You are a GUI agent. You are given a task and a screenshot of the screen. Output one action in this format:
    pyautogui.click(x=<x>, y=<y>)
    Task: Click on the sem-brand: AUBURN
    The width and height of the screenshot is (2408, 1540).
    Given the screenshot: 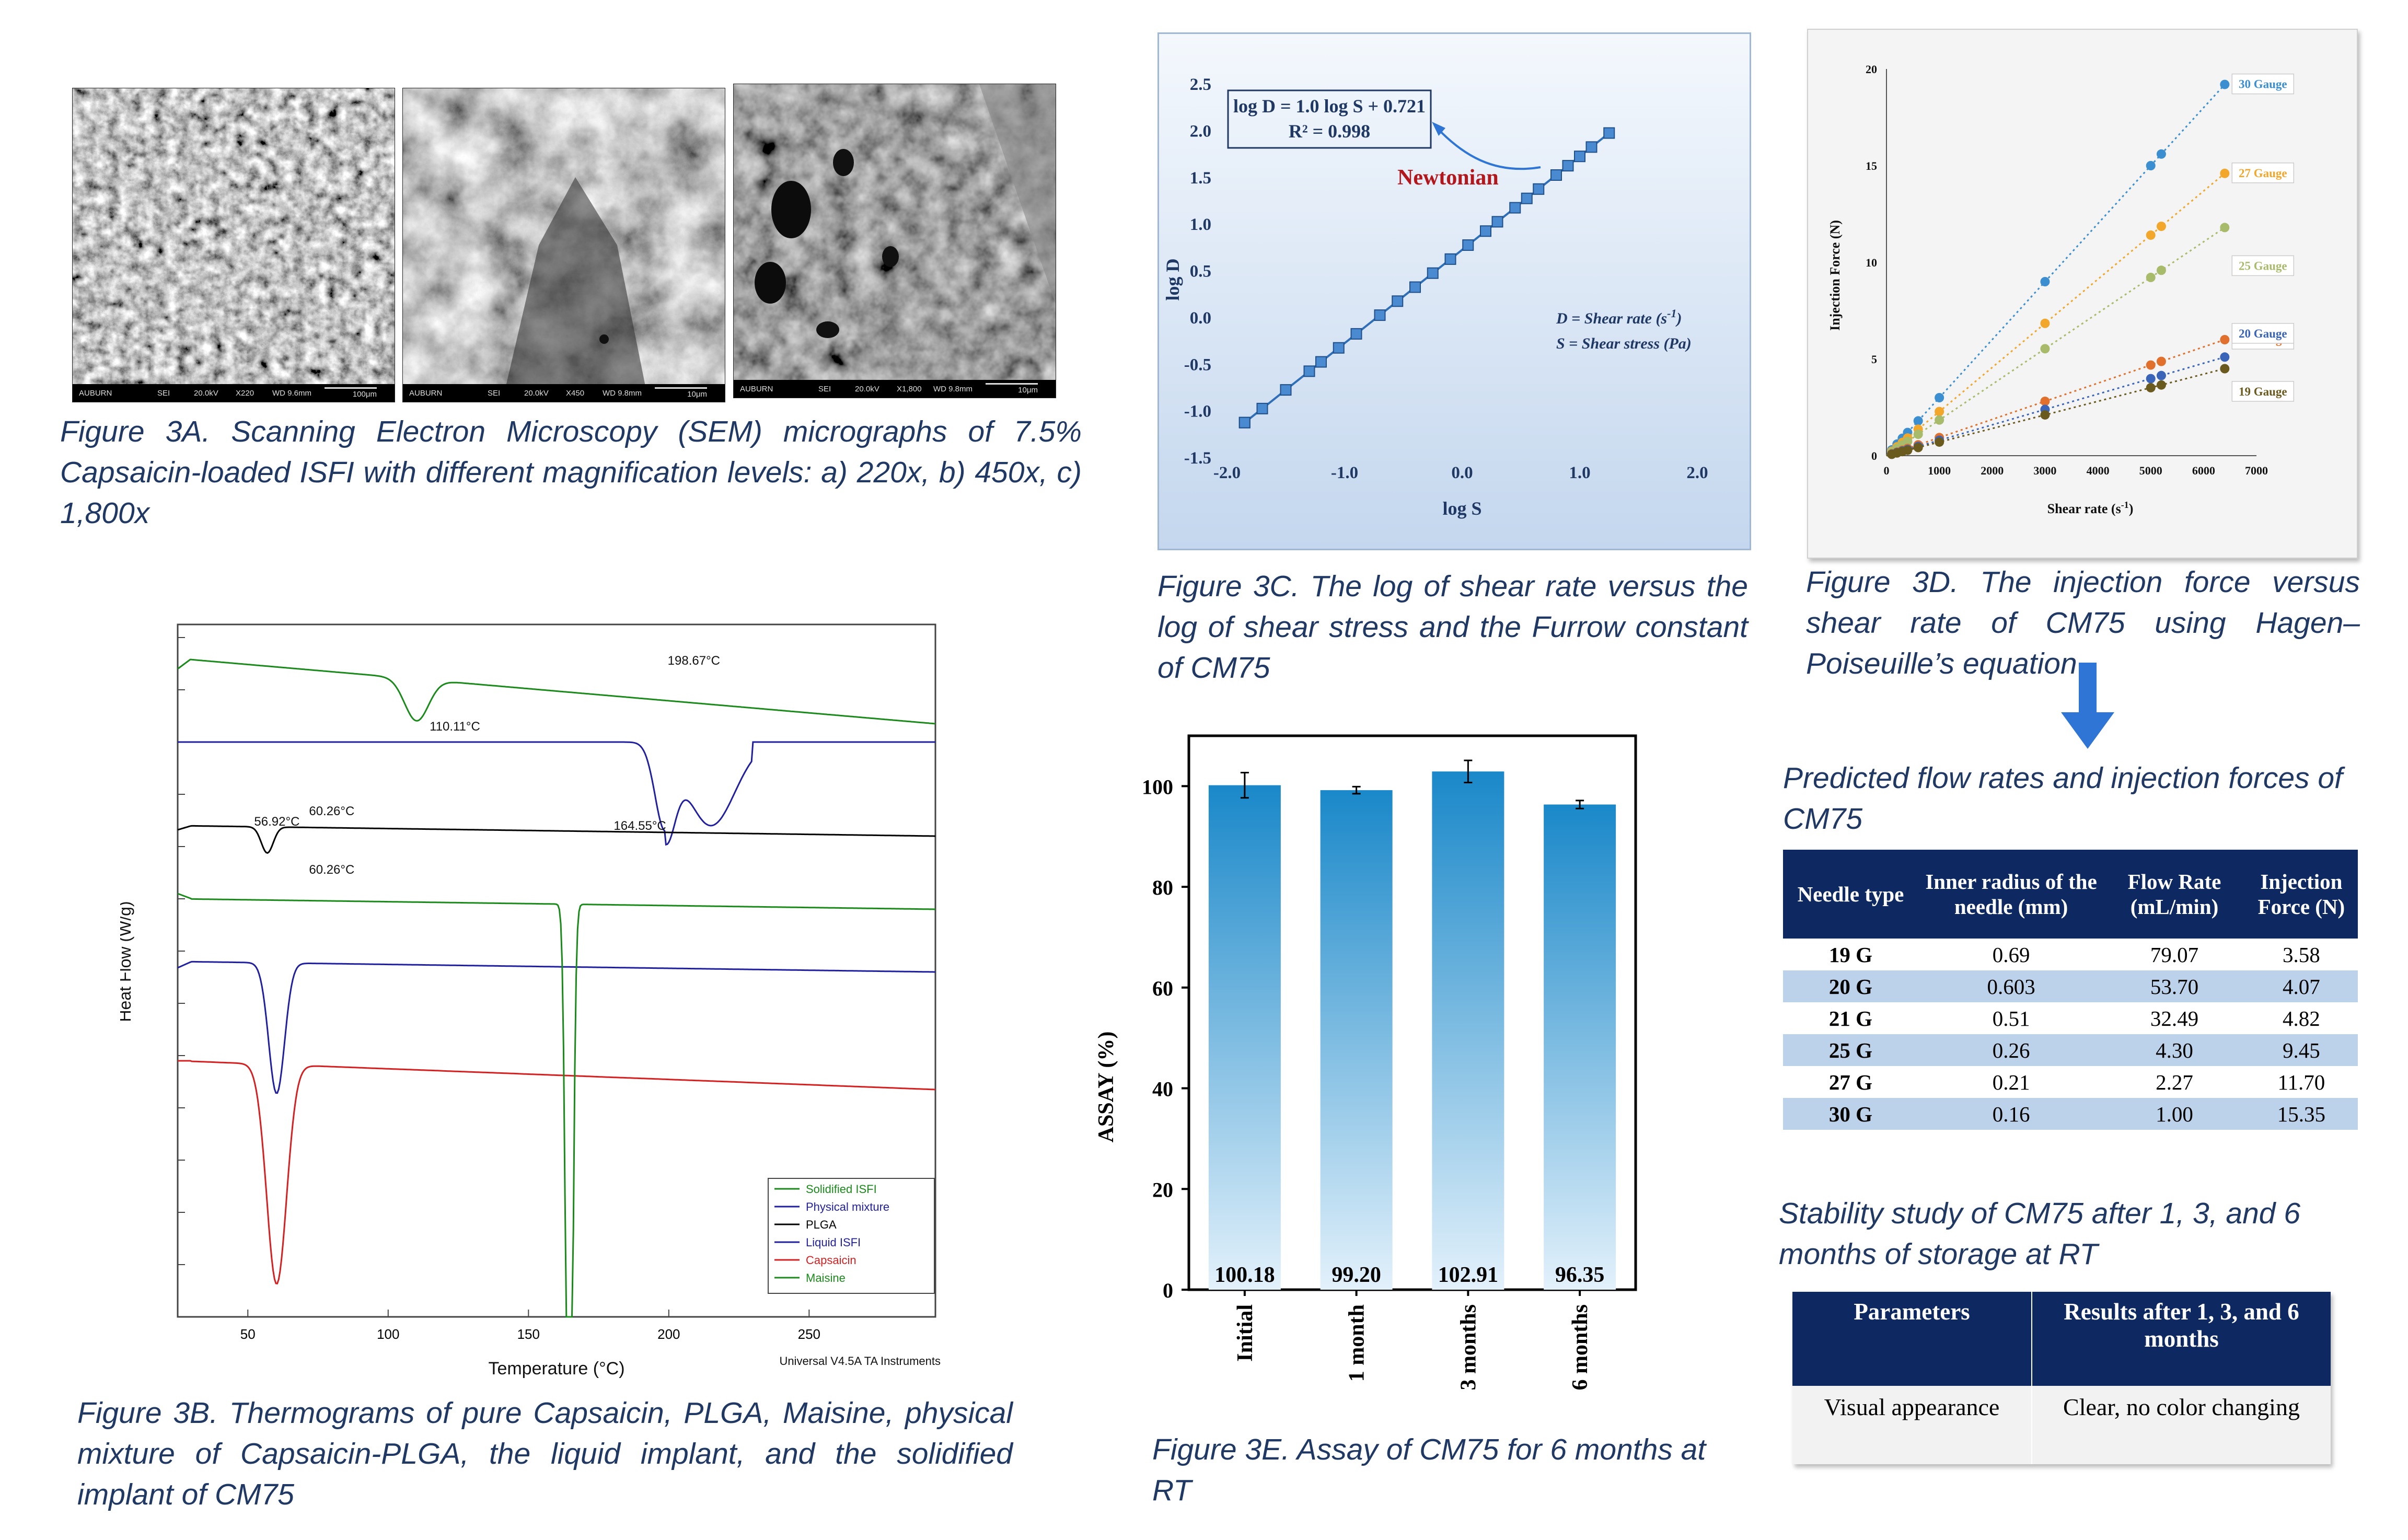 What is the action you would take?
    pyautogui.click(x=426, y=393)
    